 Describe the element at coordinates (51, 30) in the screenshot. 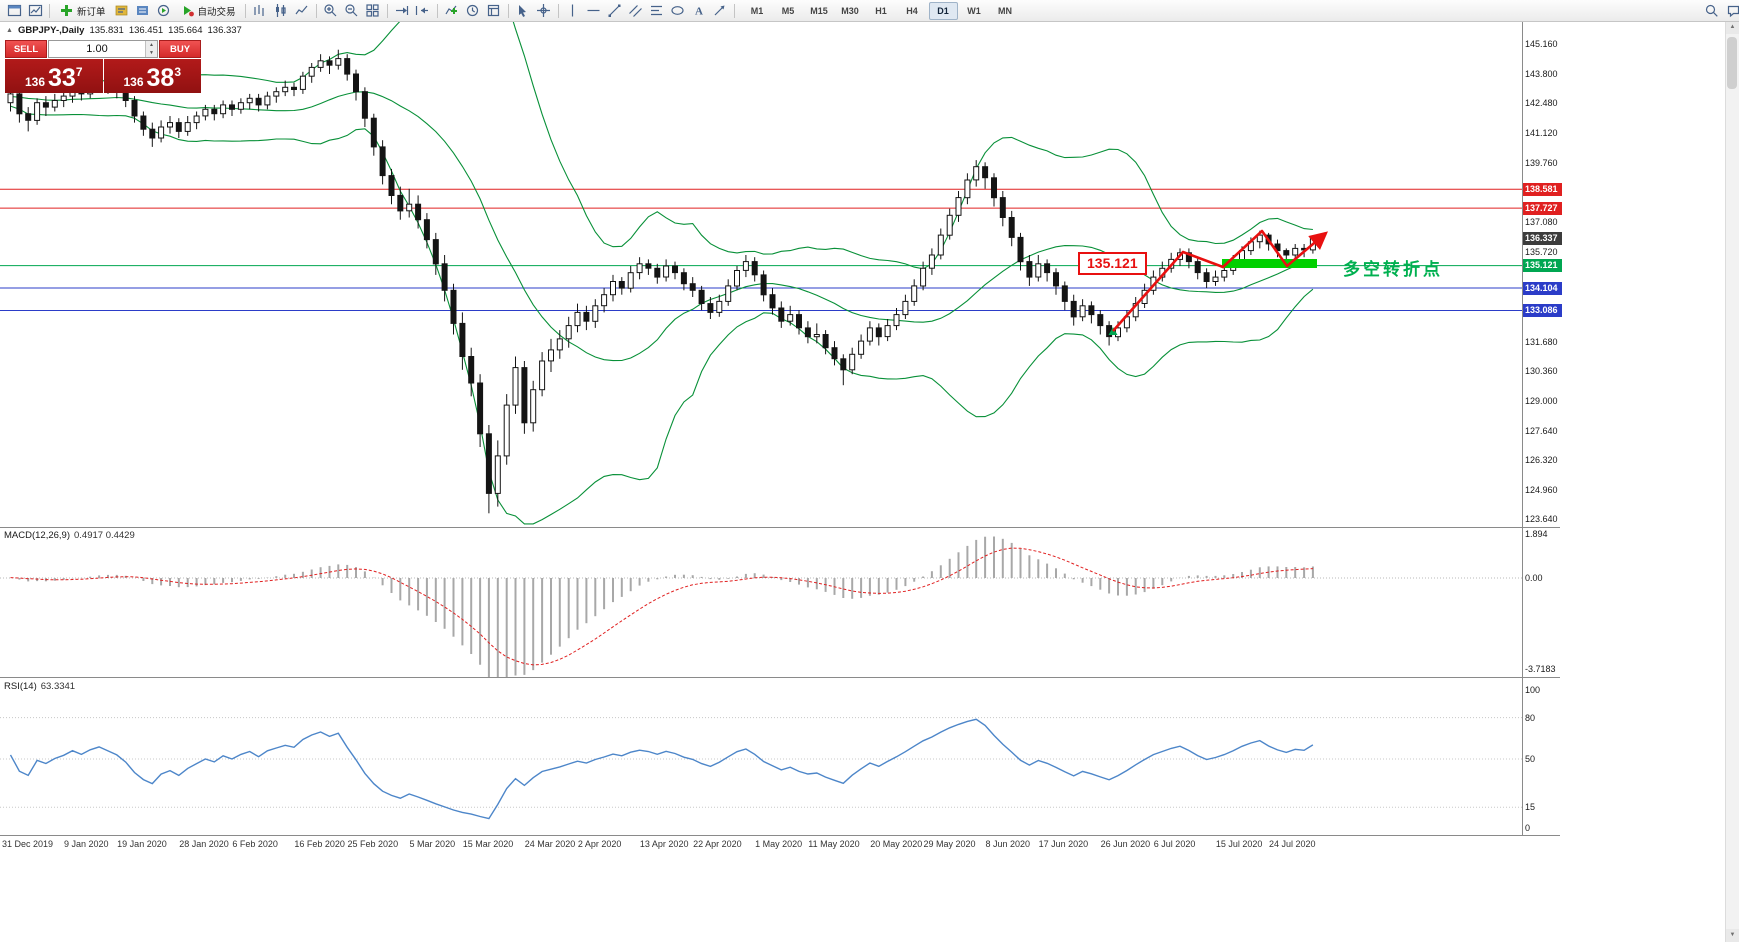

I see `chart-title: GBPJPY-,Daily` at that location.